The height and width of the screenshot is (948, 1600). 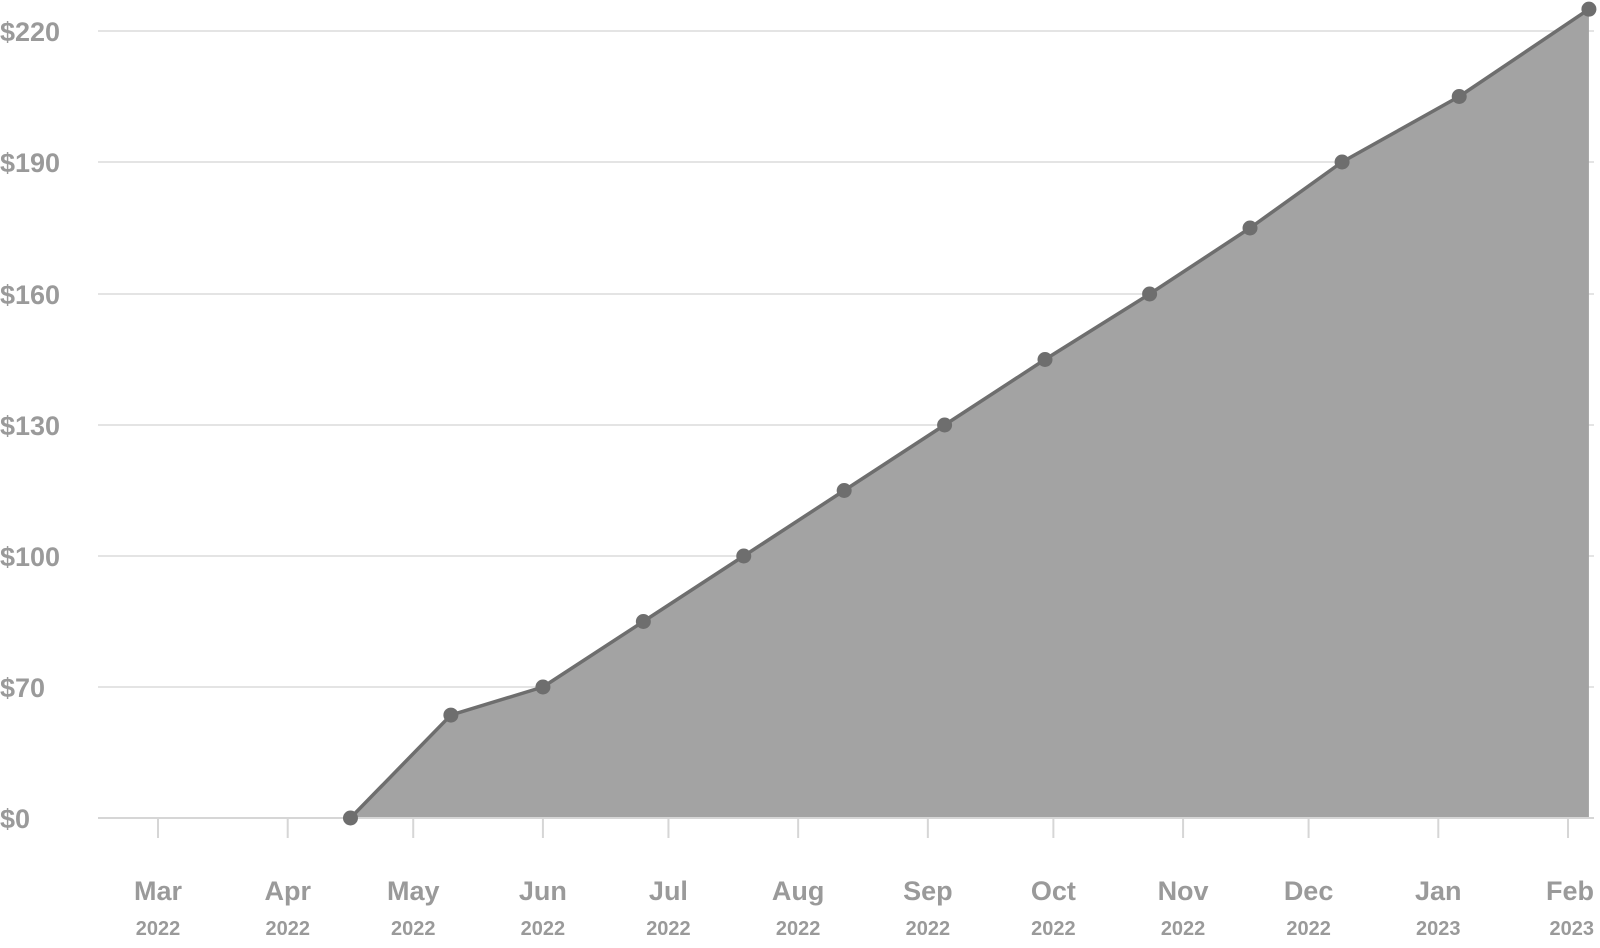 I want to click on y-axis-ticks: $0 $70 $100 $130 $160 $190 $220, so click(x=30, y=425).